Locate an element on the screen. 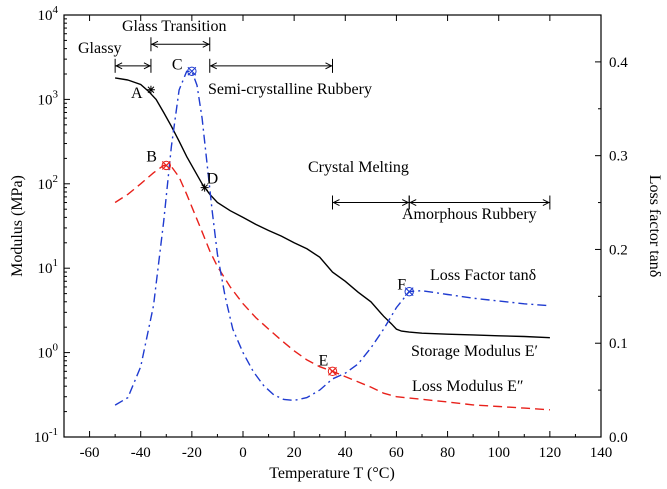 The image size is (667, 489). x-tick-label: -20 is located at coordinates (192, 453).